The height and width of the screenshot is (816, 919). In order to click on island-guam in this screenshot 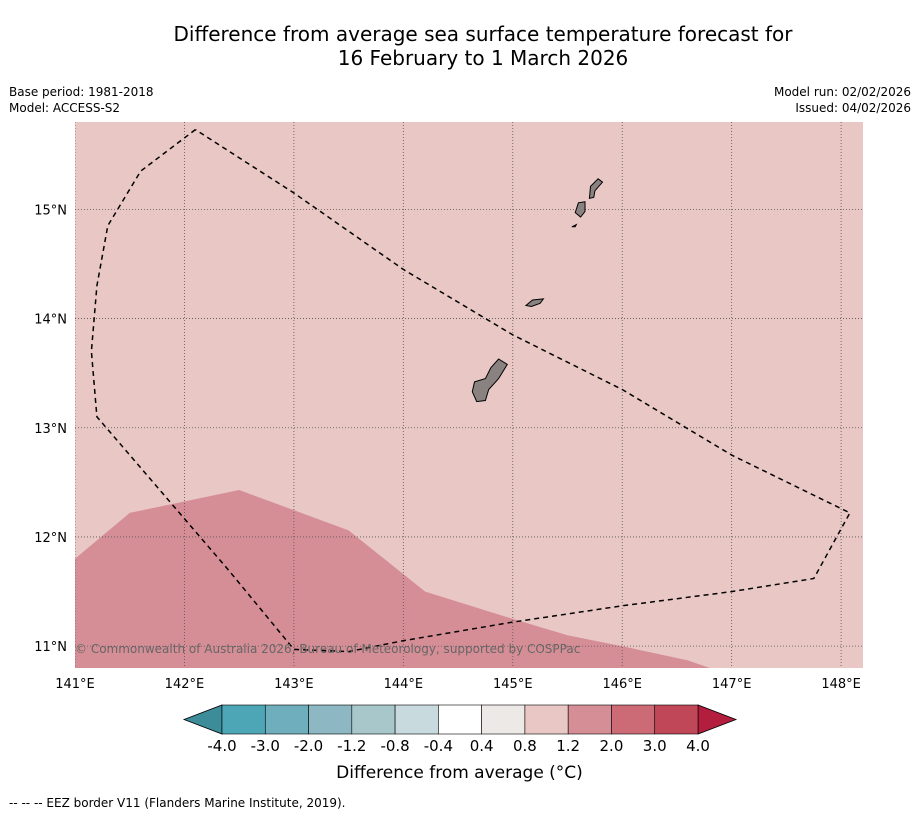, I will do `click(489, 380)`.